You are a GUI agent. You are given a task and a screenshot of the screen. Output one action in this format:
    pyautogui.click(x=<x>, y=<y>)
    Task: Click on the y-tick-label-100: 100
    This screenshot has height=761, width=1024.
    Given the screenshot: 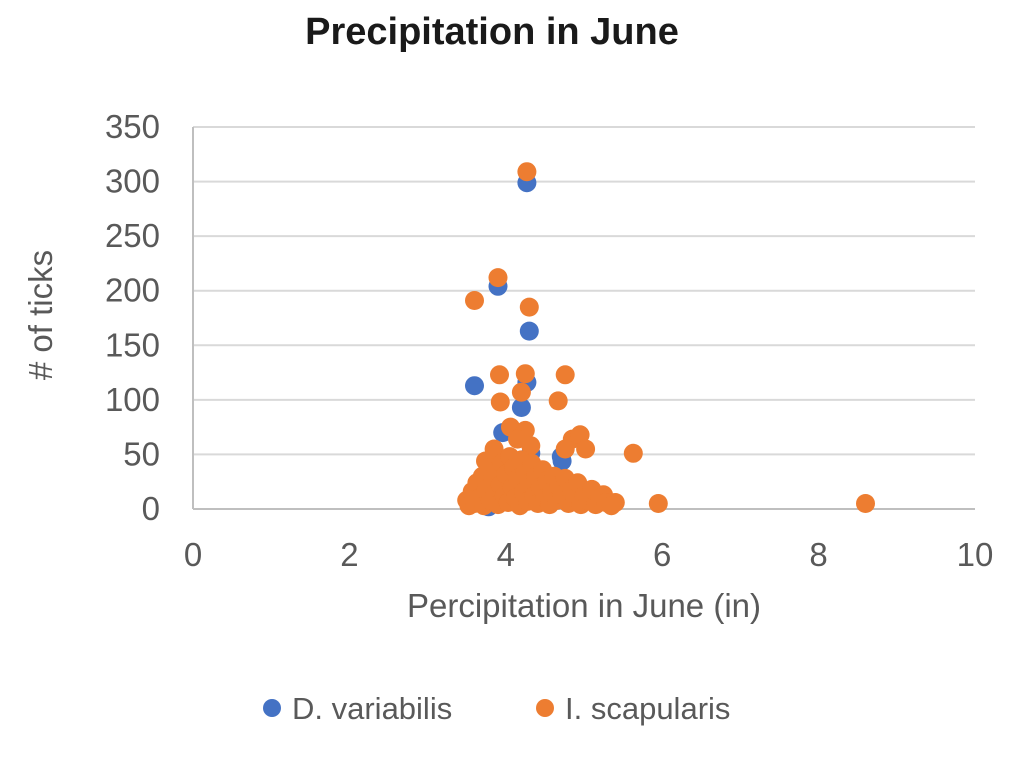 What is the action you would take?
    pyautogui.click(x=132, y=399)
    